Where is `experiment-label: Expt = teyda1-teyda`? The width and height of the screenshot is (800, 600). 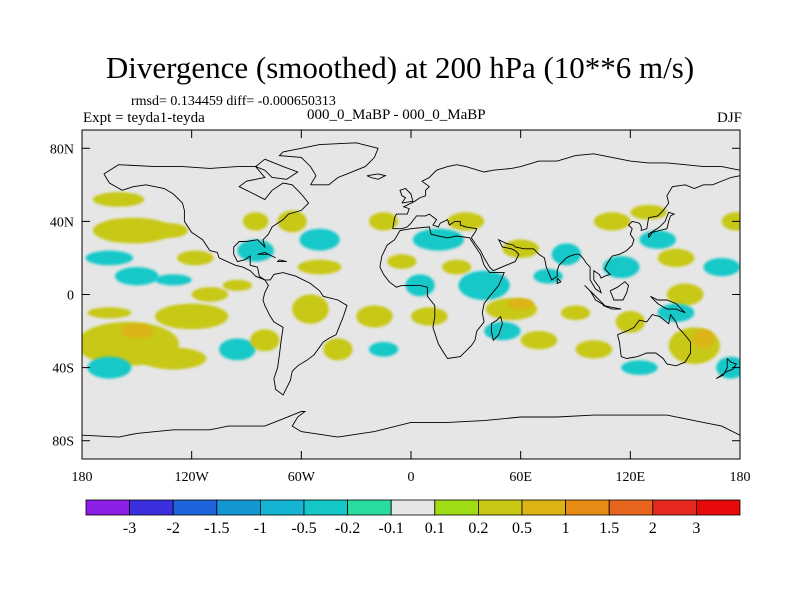
experiment-label: Expt = teyda1-teyda is located at coordinates (144, 118).